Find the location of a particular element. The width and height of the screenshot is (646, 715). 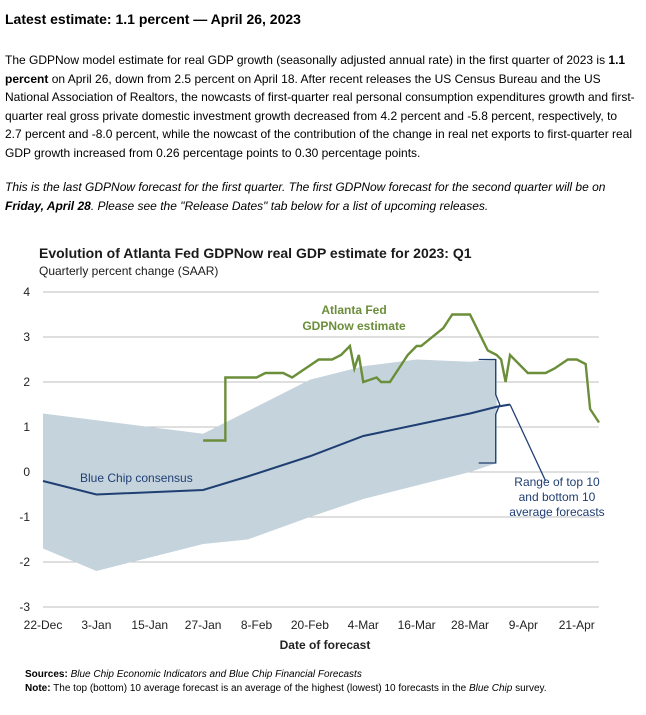

range-label-line3: average forecasts is located at coordinates (556, 512).